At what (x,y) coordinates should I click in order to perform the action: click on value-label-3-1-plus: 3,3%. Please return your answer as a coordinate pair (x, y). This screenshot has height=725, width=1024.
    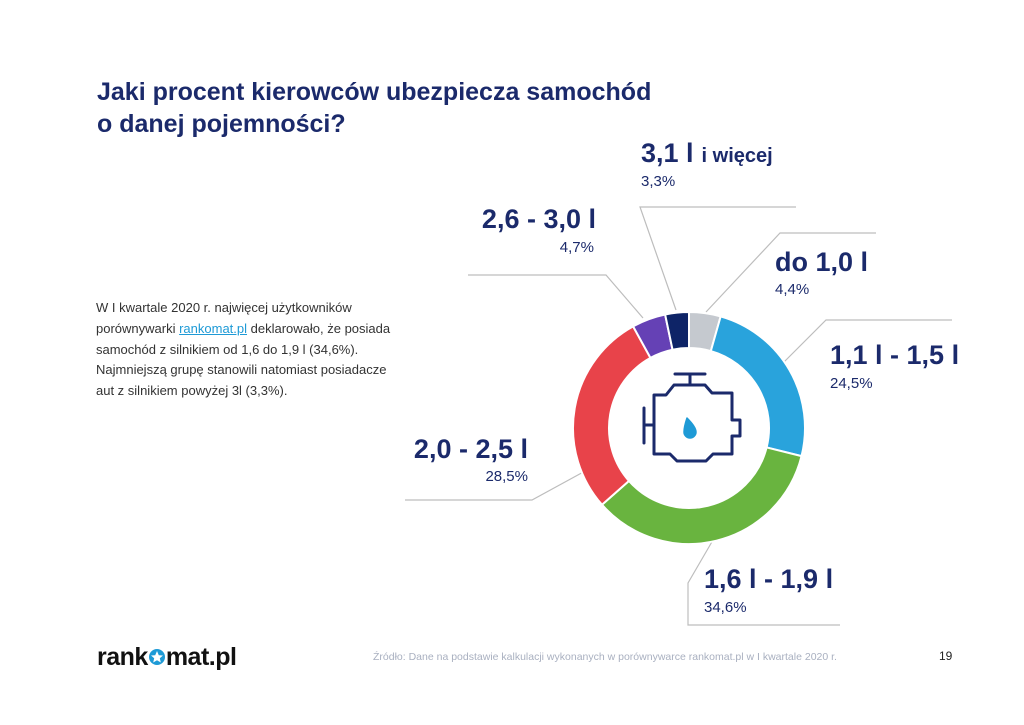
    Looking at the image, I should click on (658, 181).